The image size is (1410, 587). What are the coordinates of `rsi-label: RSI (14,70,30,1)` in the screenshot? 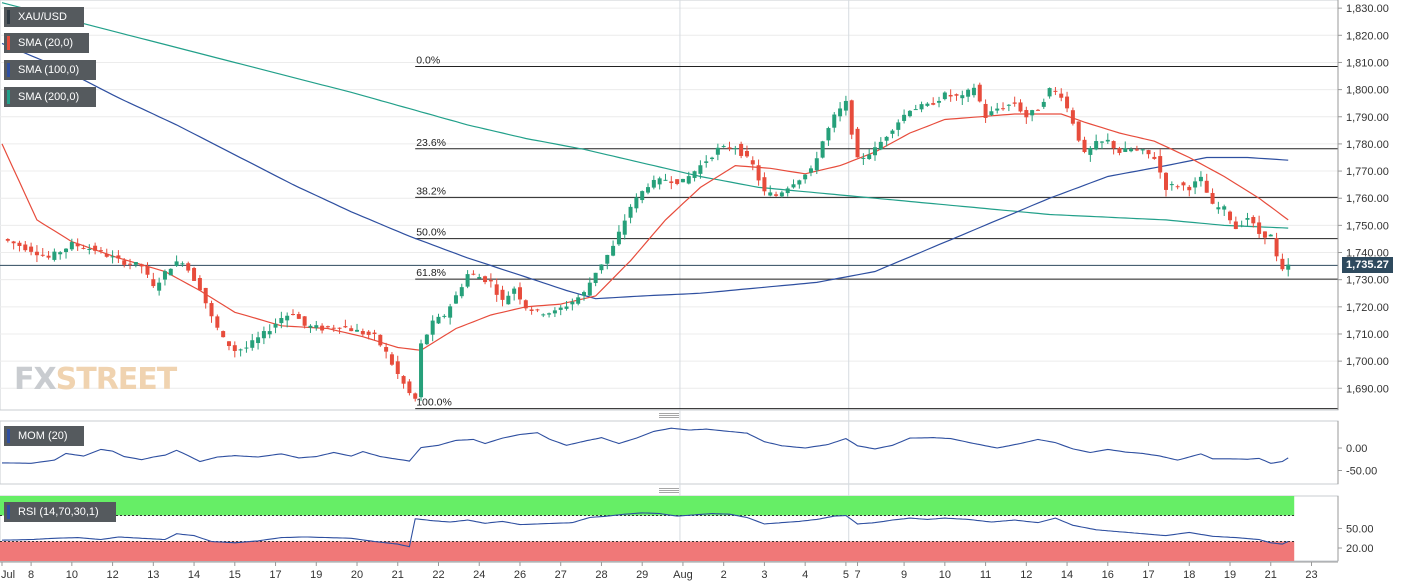 It's located at (60, 512).